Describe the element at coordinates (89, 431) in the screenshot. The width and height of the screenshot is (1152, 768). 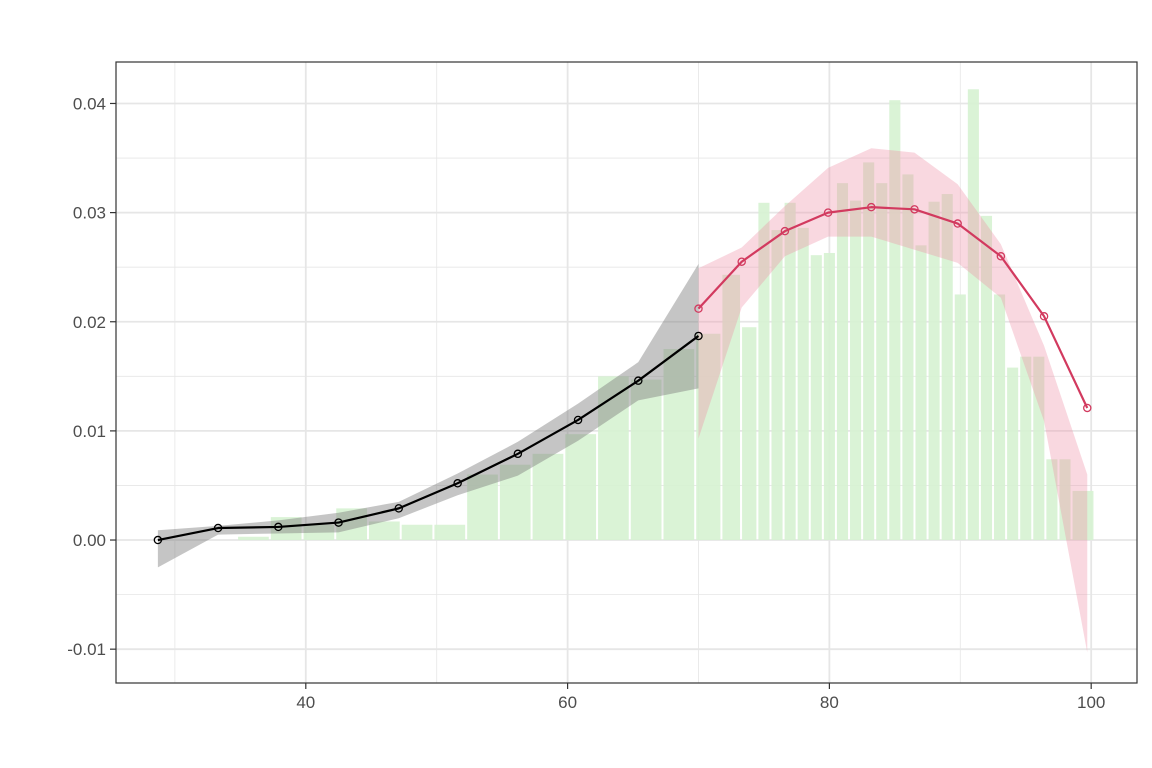
I see `y-axis-tick-label: 0.01` at that location.